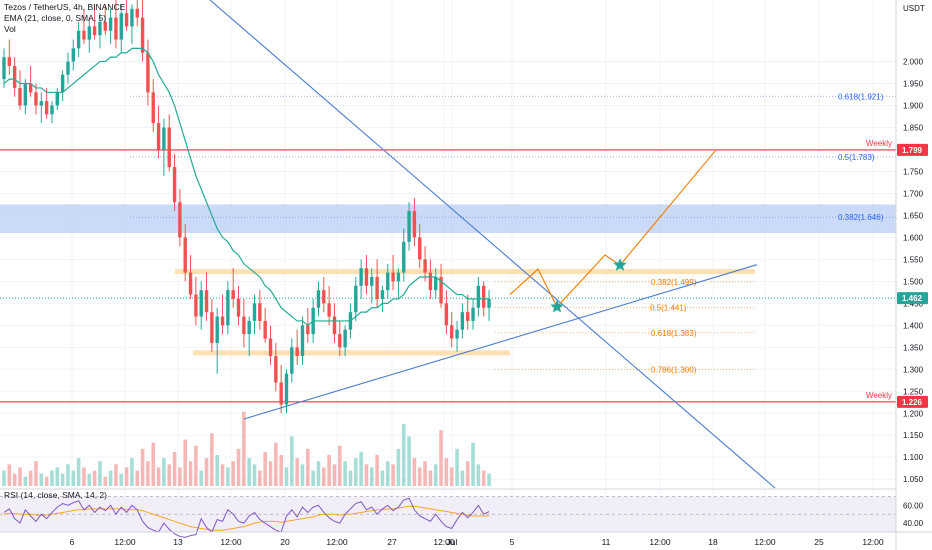 This screenshot has width=932, height=550. I want to click on time-tick: 5, so click(512, 542).